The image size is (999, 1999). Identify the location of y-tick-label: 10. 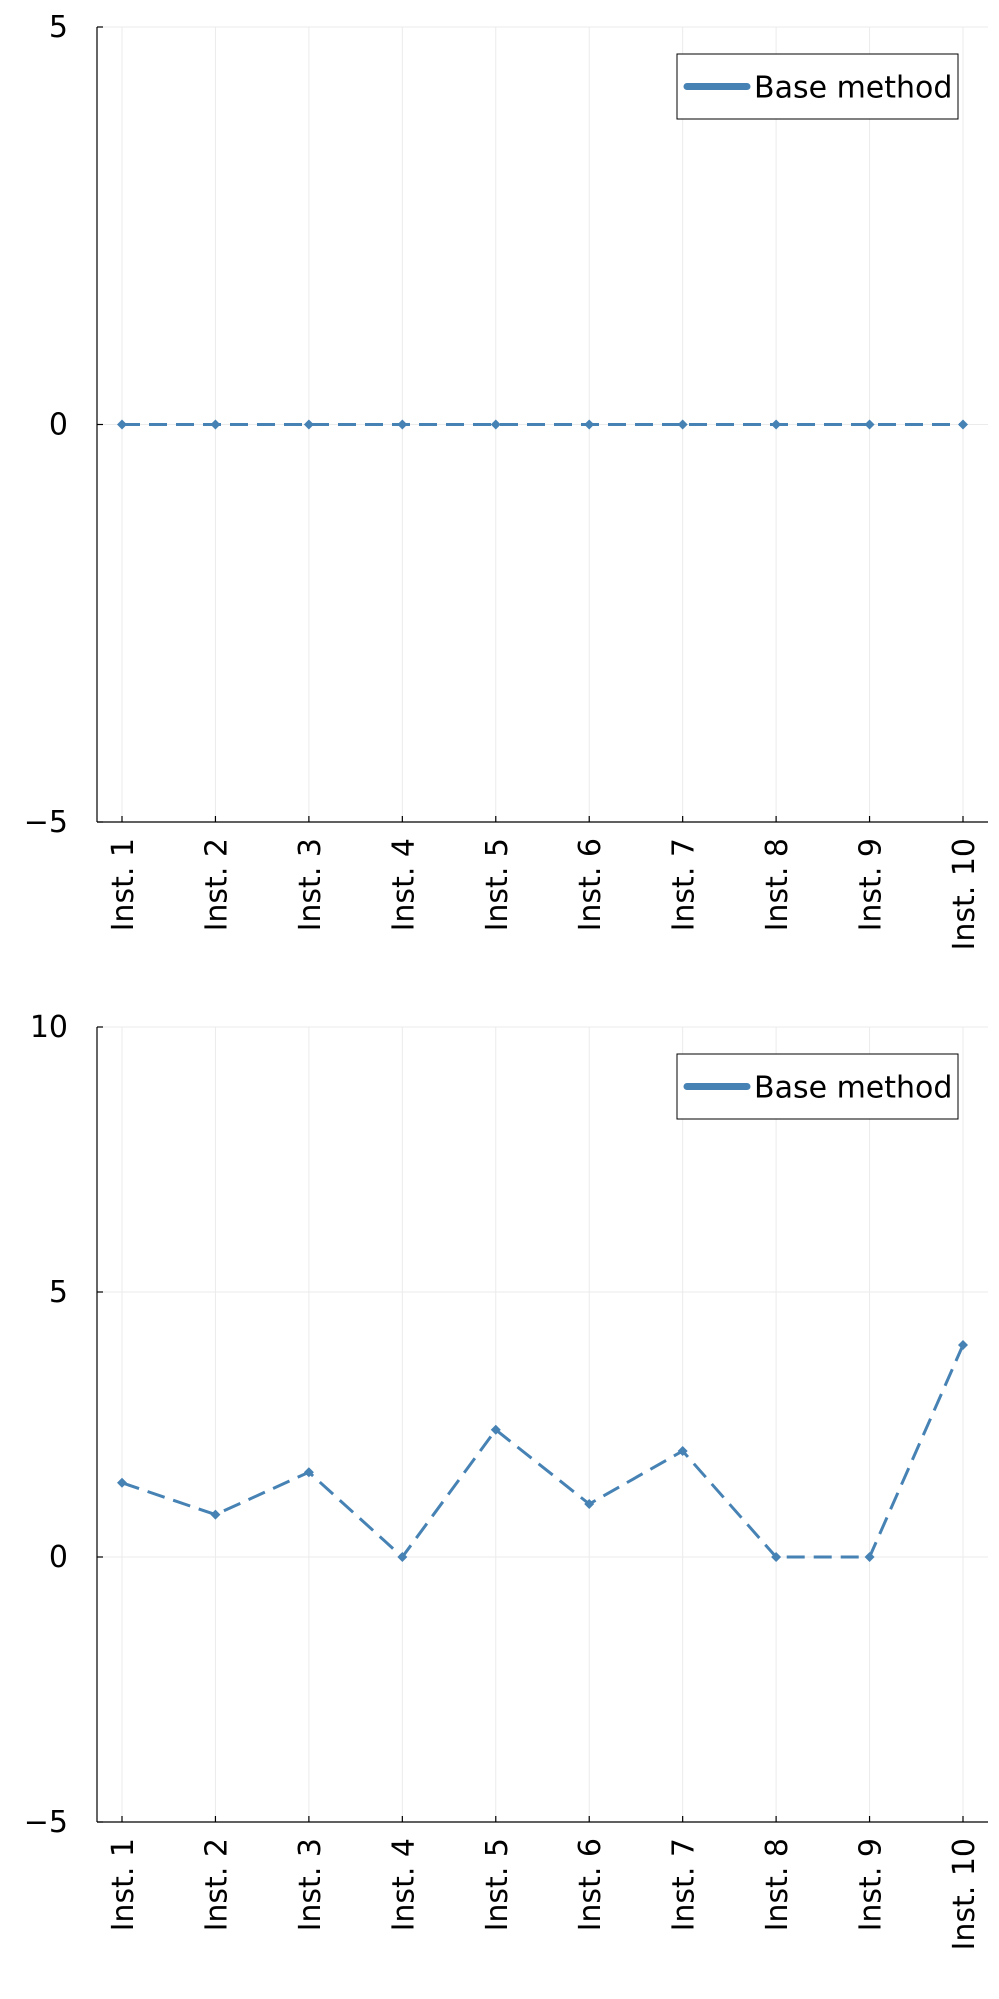
(49, 1027).